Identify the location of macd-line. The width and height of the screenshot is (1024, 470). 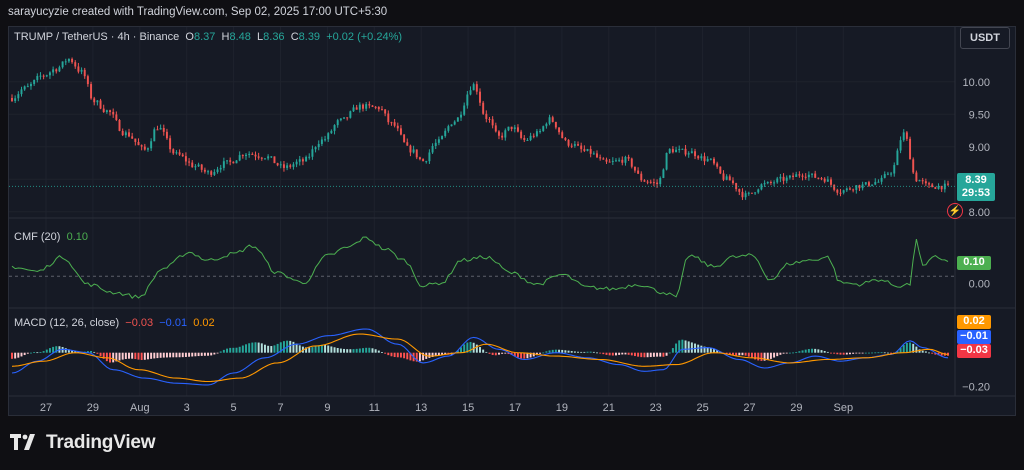
(480, 357).